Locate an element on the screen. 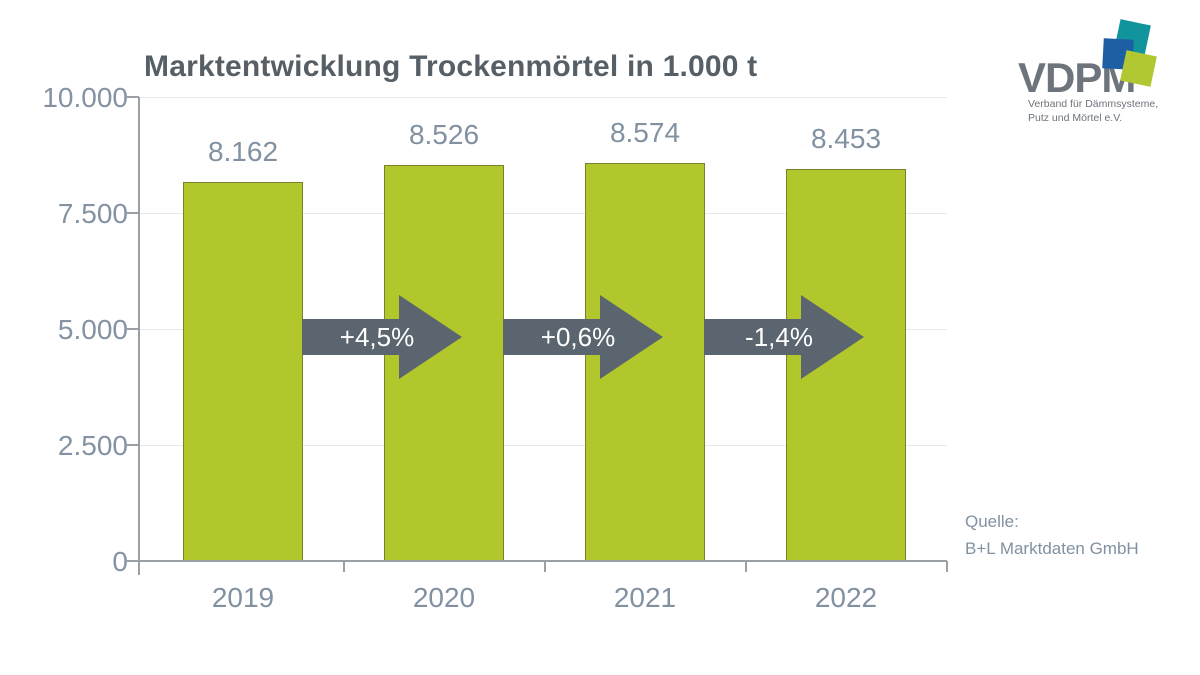 The height and width of the screenshot is (675, 1200). bar-2019 is located at coordinates (243, 371).